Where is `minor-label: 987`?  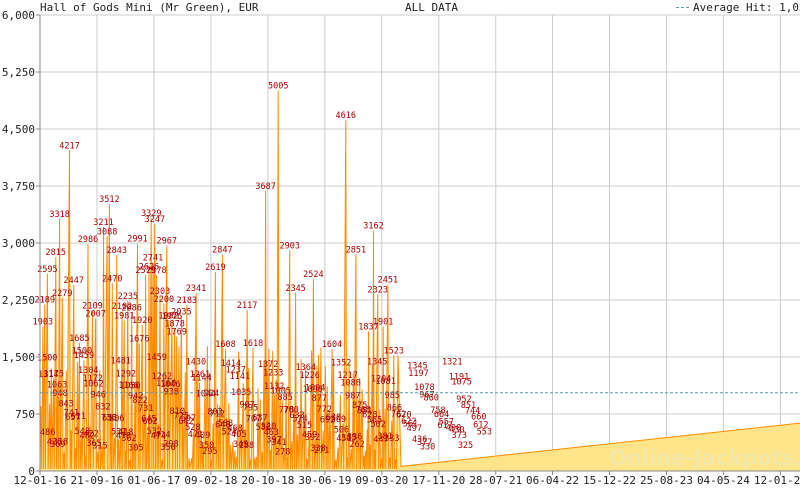 minor-label: 987 is located at coordinates (352, 396).